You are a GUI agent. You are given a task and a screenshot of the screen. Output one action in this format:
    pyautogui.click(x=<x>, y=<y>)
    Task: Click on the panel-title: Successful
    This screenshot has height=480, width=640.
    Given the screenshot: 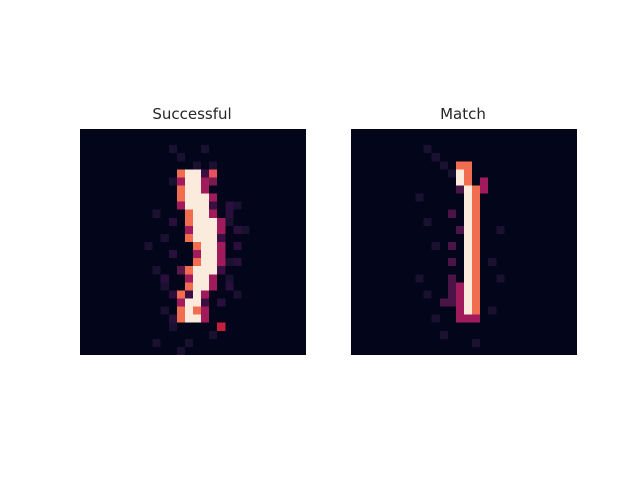 What is the action you would take?
    pyautogui.click(x=192, y=114)
    